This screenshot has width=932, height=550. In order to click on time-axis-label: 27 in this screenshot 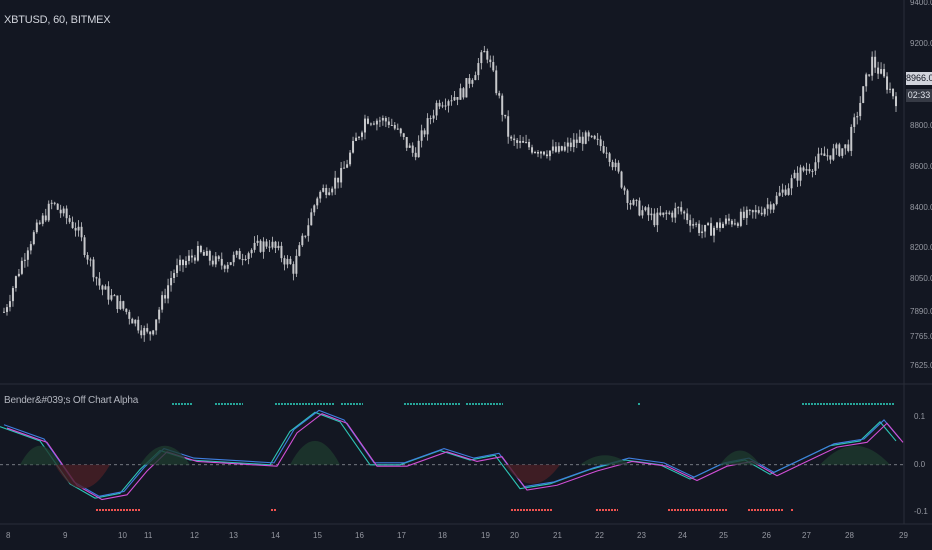, I will do `click(806, 535)`.